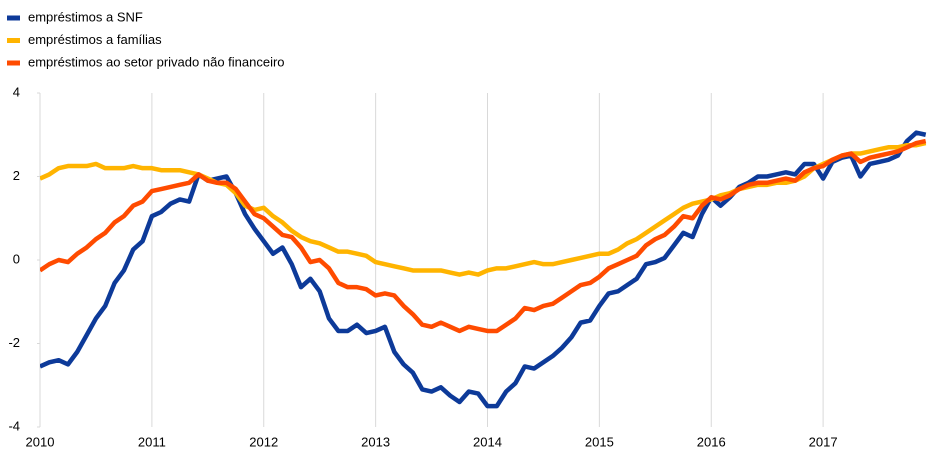 Image resolution: width=935 pixels, height=453 pixels. What do you see at coordinates (16, 91) in the screenshot?
I see `y-tick-label: 4` at bounding box center [16, 91].